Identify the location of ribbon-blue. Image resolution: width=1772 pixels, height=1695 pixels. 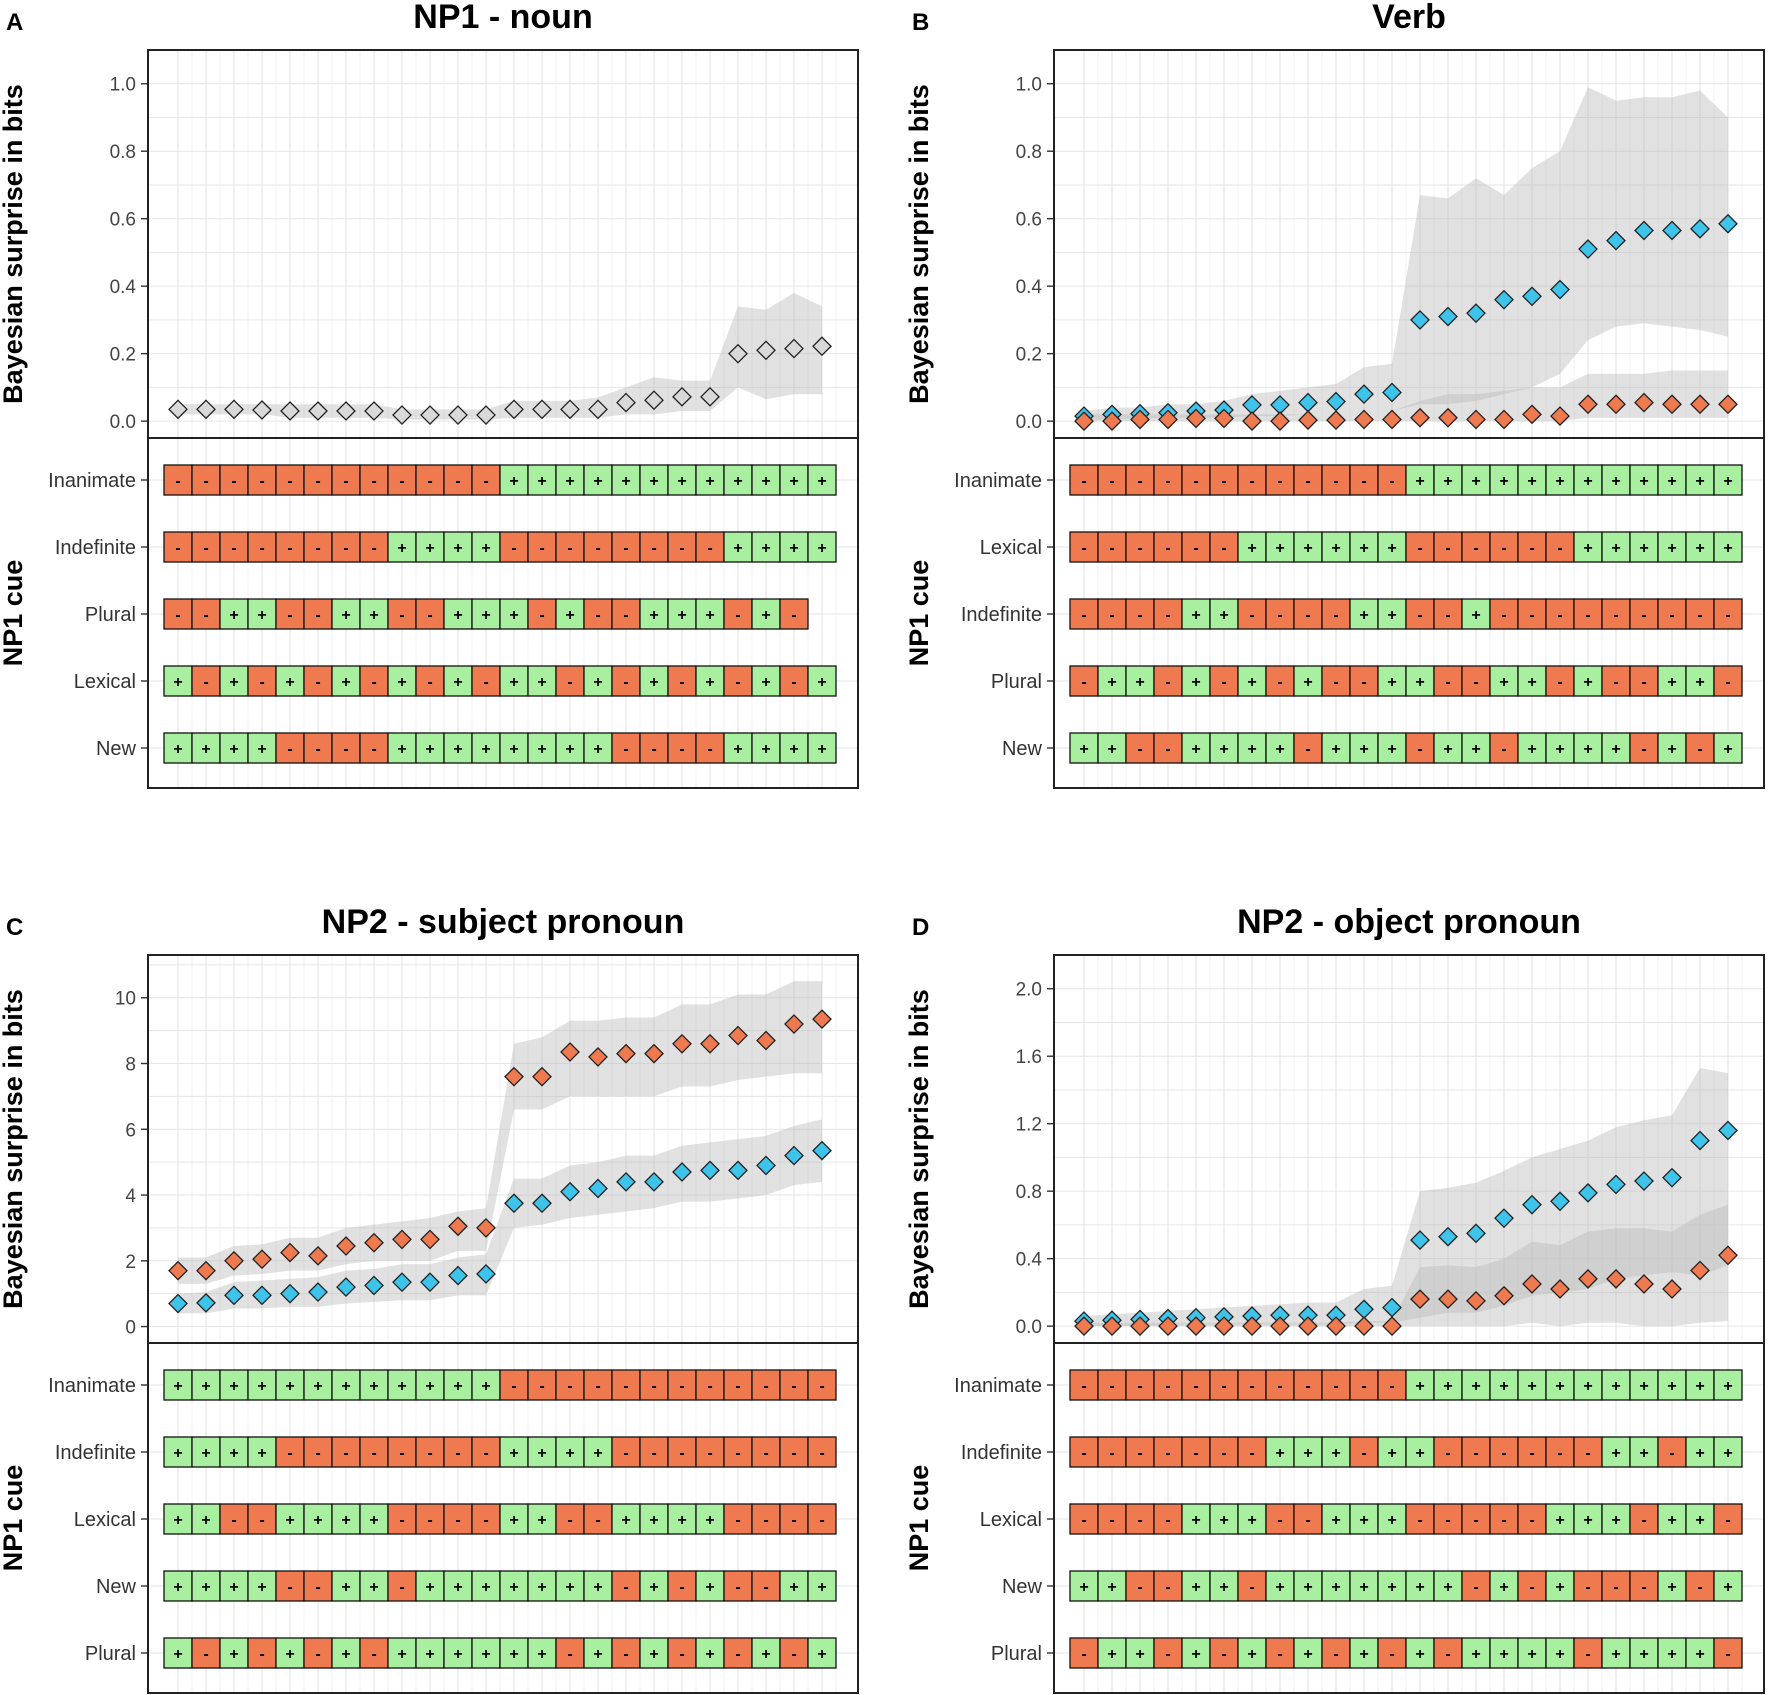
(1406, 253).